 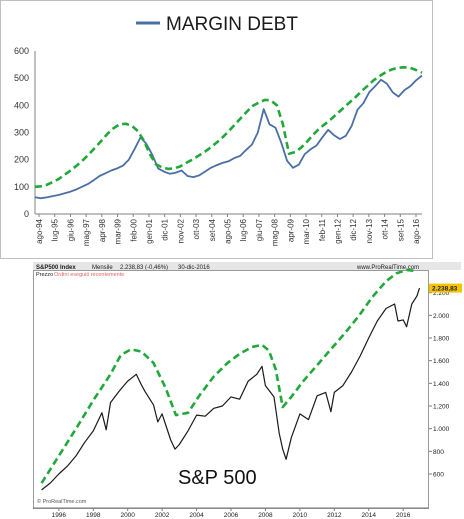 I want to click on x-tick-label: ago-05, so click(x=228, y=230).